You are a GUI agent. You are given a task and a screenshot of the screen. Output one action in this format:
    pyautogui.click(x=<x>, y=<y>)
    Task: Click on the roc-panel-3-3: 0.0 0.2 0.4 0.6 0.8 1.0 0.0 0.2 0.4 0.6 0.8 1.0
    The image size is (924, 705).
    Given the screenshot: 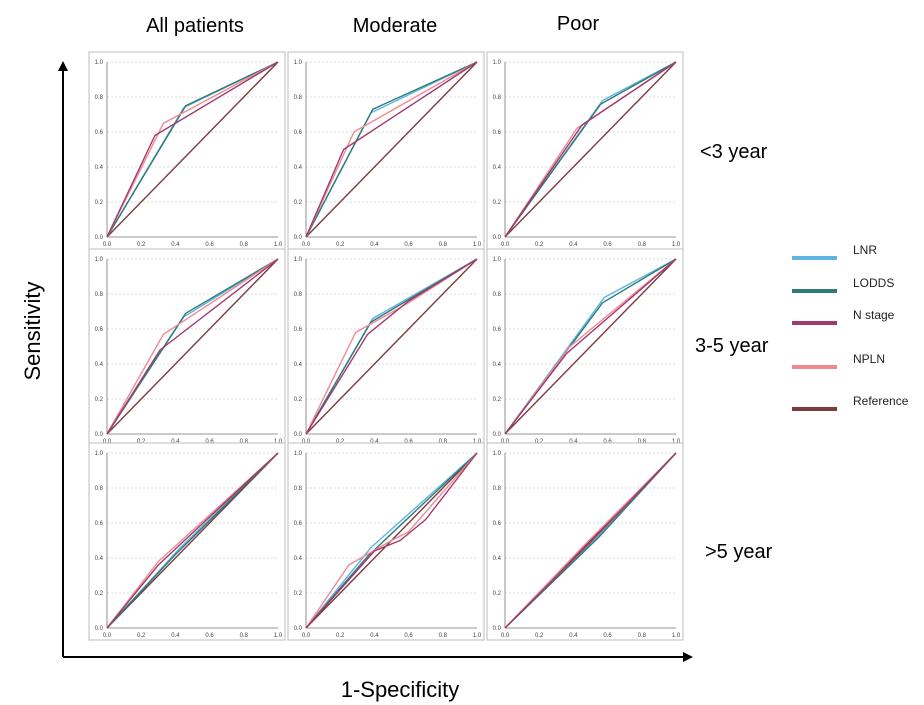 What is the action you would take?
    pyautogui.click(x=585, y=541)
    